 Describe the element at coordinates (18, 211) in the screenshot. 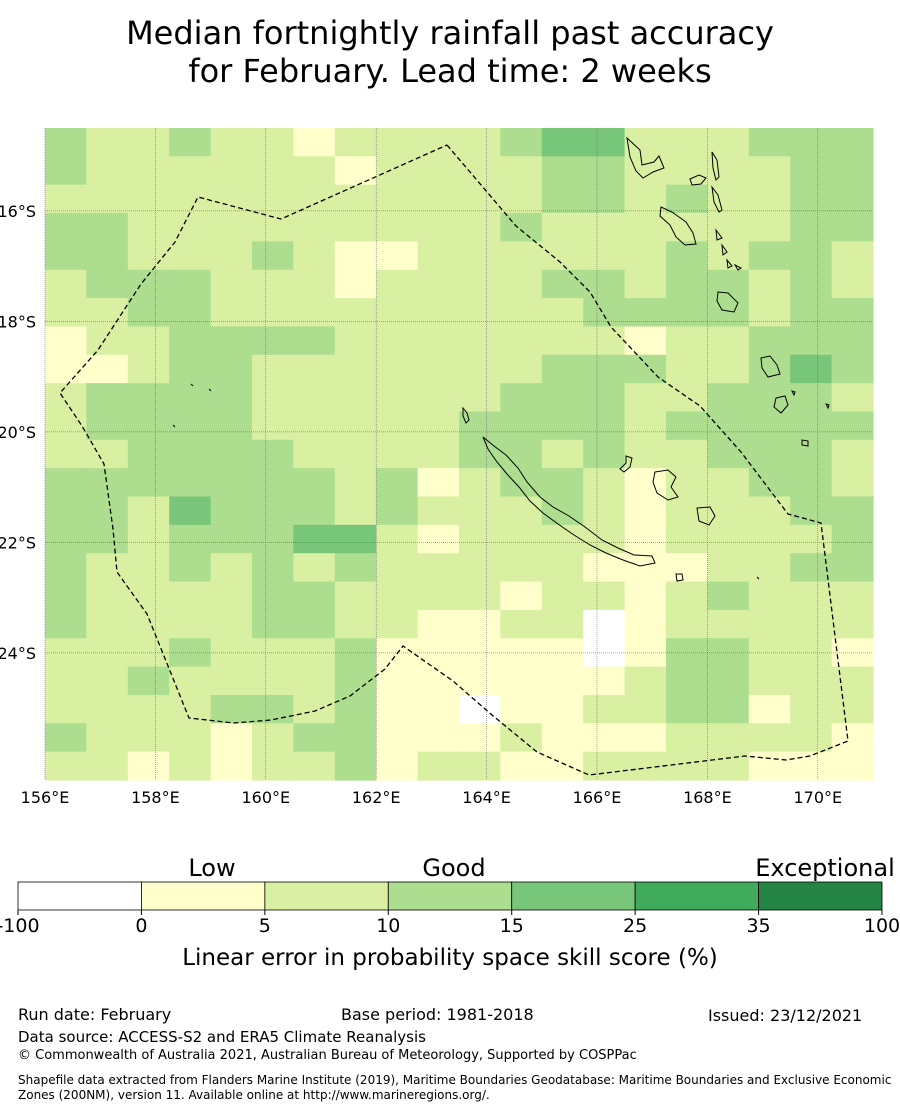

I see `y-tick-label: 16°S` at that location.